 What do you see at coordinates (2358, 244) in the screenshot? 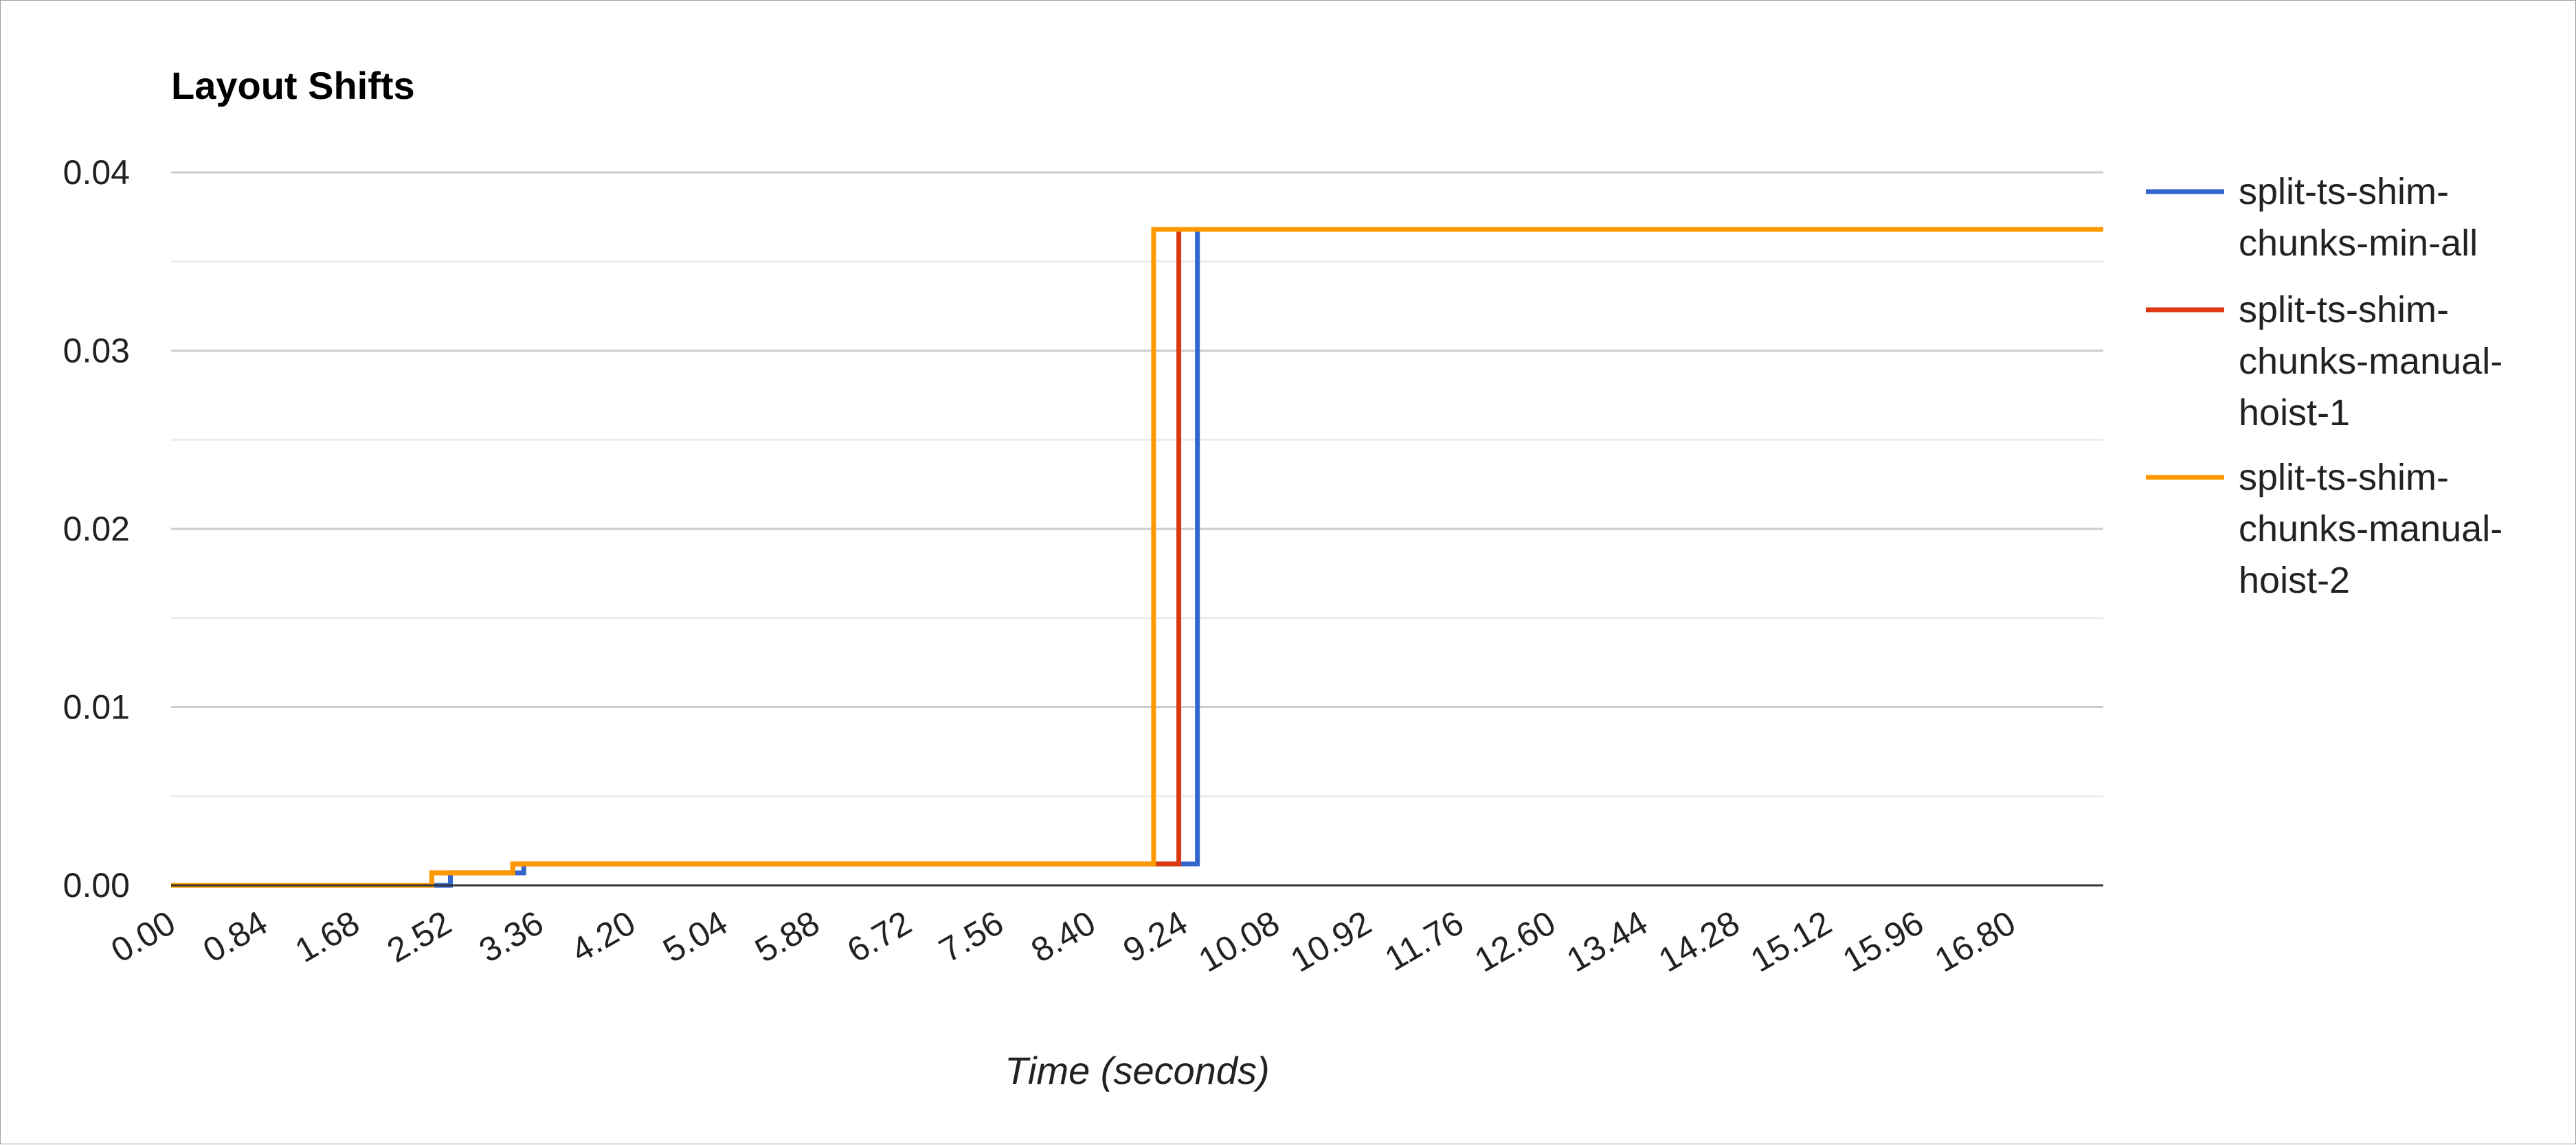
I see `legend-label-line: chunks-min-all` at bounding box center [2358, 244].